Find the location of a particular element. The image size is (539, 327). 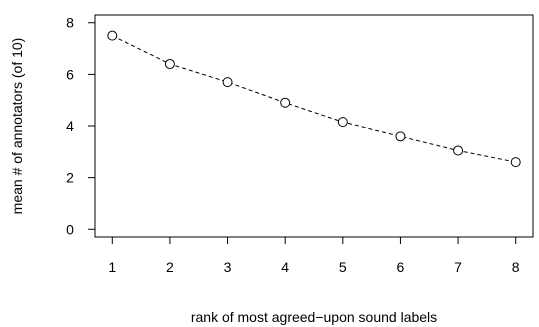

x-tick-label-5: 5 is located at coordinates (343, 267).